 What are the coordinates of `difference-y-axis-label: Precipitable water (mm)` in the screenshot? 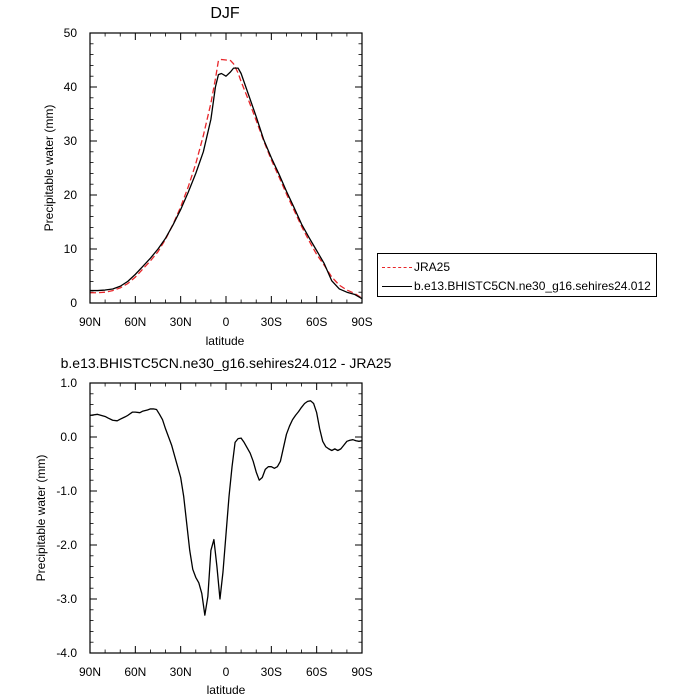 It's located at (41, 518).